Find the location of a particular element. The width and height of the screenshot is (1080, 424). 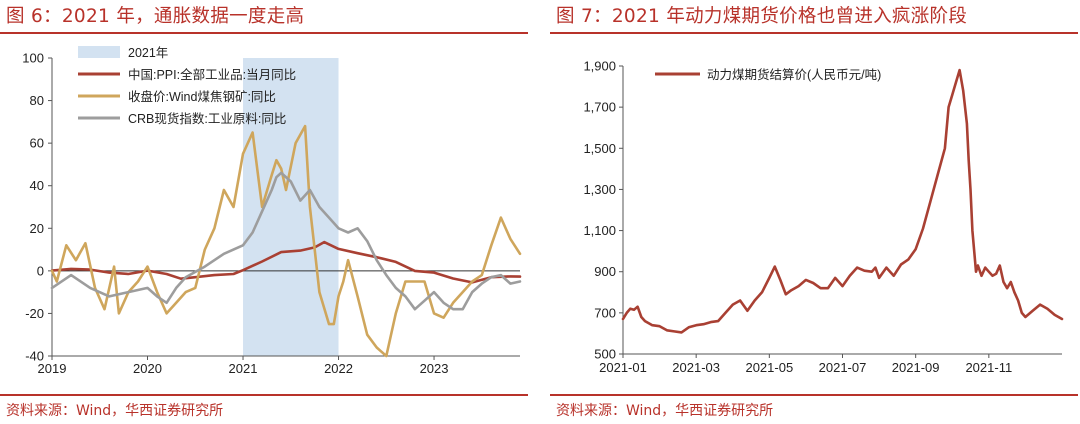

x-tick-label: 2021-03 is located at coordinates (696, 367).